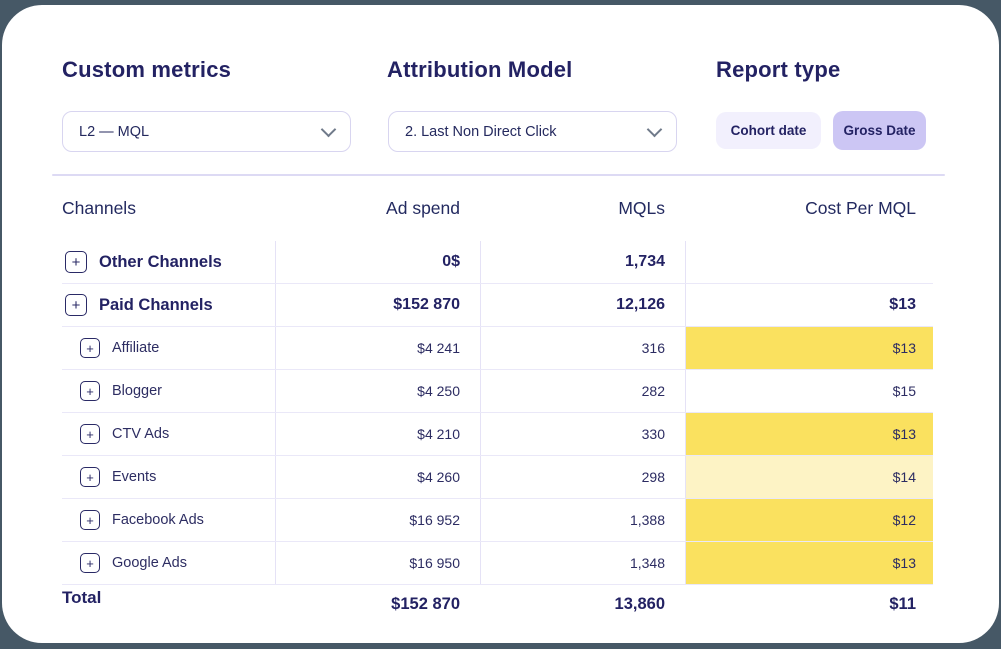 This screenshot has height=649, width=1001. What do you see at coordinates (582, 348) in the screenshot?
I see `mqls-value: 316` at bounding box center [582, 348].